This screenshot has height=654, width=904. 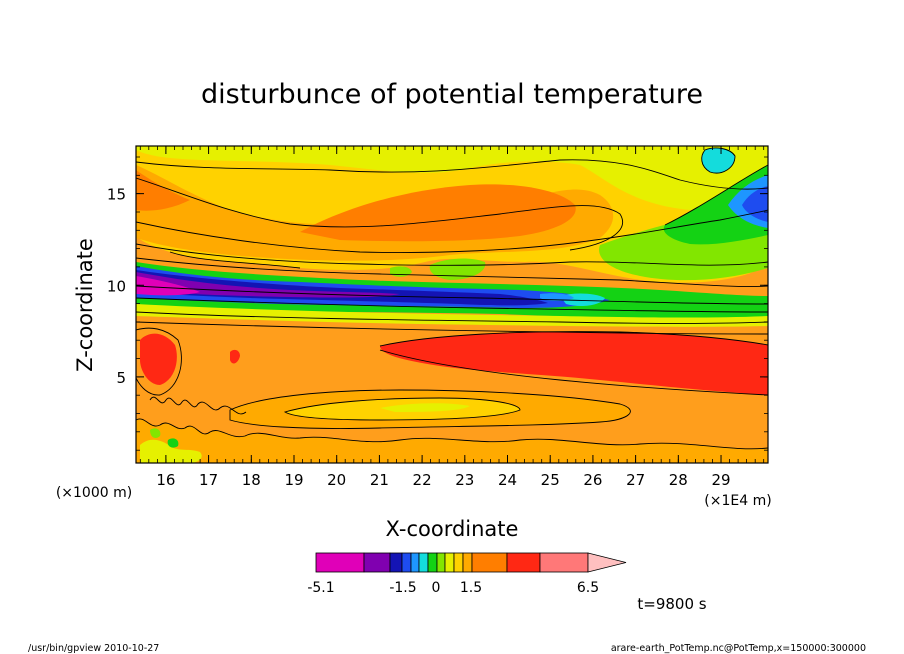 I want to click on band-magenta-left, so click(x=168, y=286).